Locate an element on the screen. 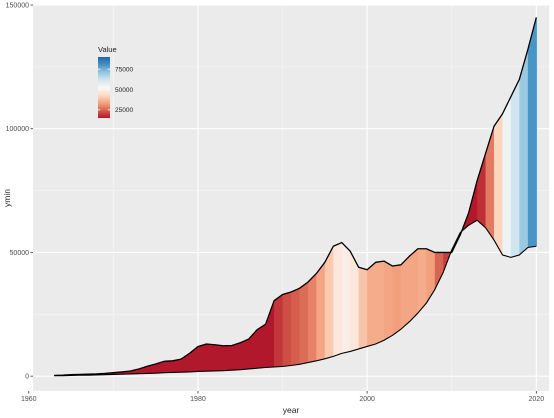 This screenshot has height=418, width=554. y-axis: 0 50000 100000 150000 is located at coordinates (19, 191).